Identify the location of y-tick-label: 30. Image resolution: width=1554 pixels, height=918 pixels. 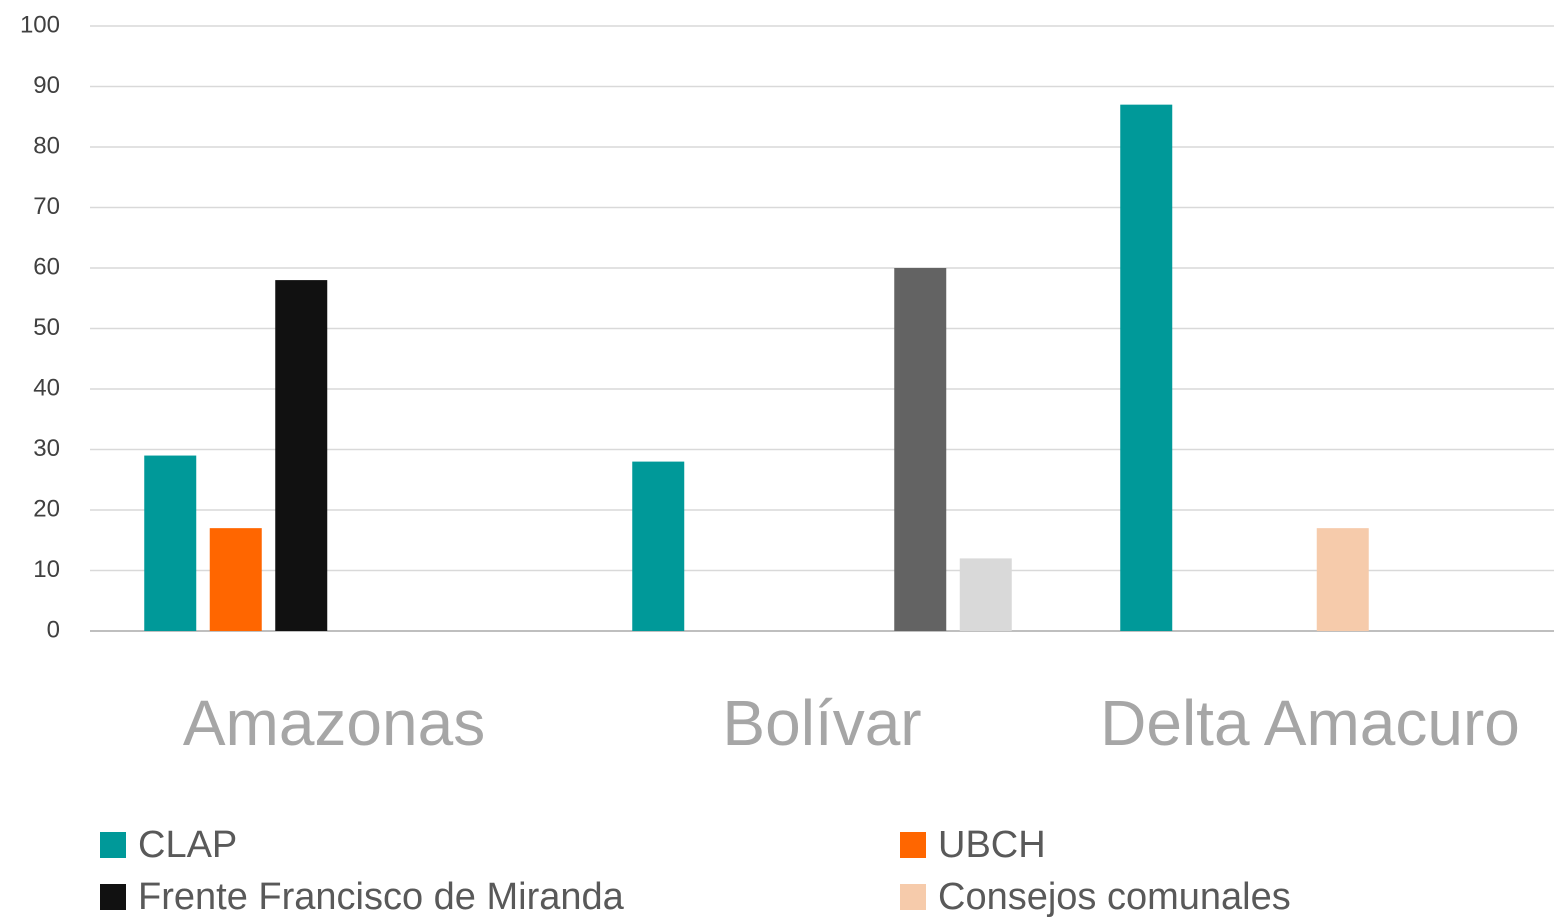
(46, 448).